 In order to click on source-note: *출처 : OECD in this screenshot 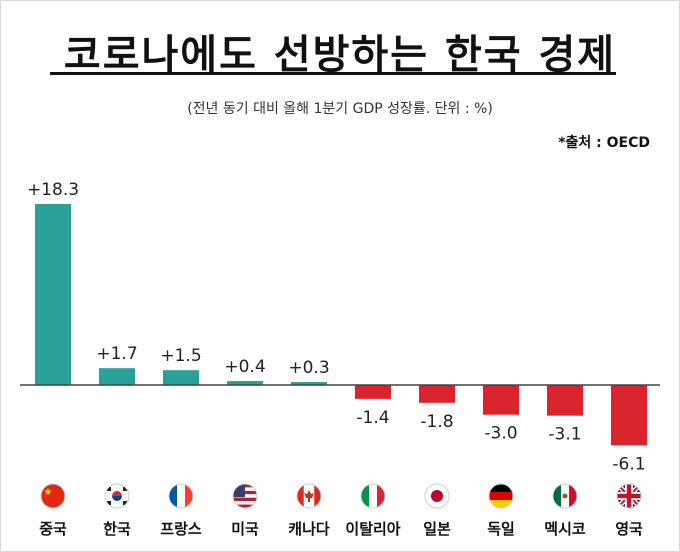, I will do `click(604, 143)`.